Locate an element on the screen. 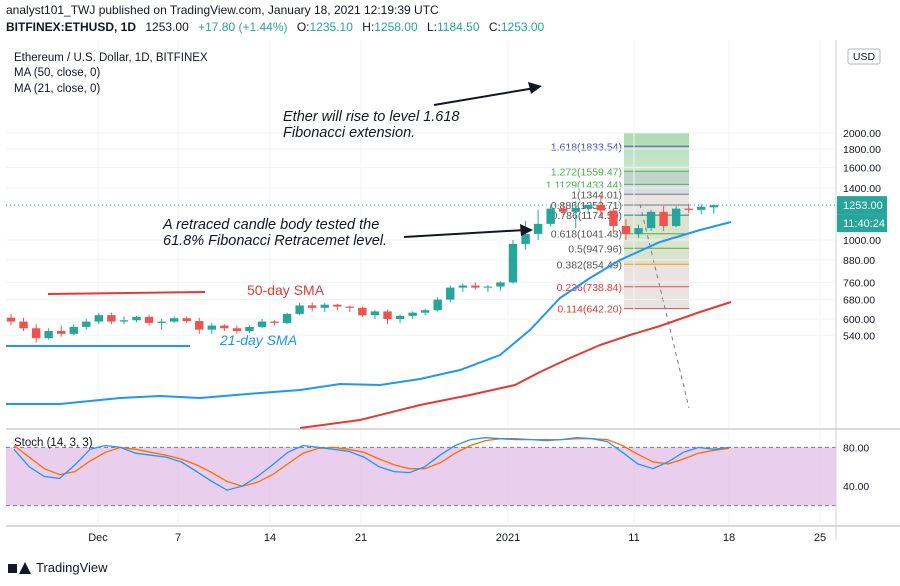 Image resolution: width=900 pixels, height=586 pixels. time-tick-label: 21 is located at coordinates (361, 538).